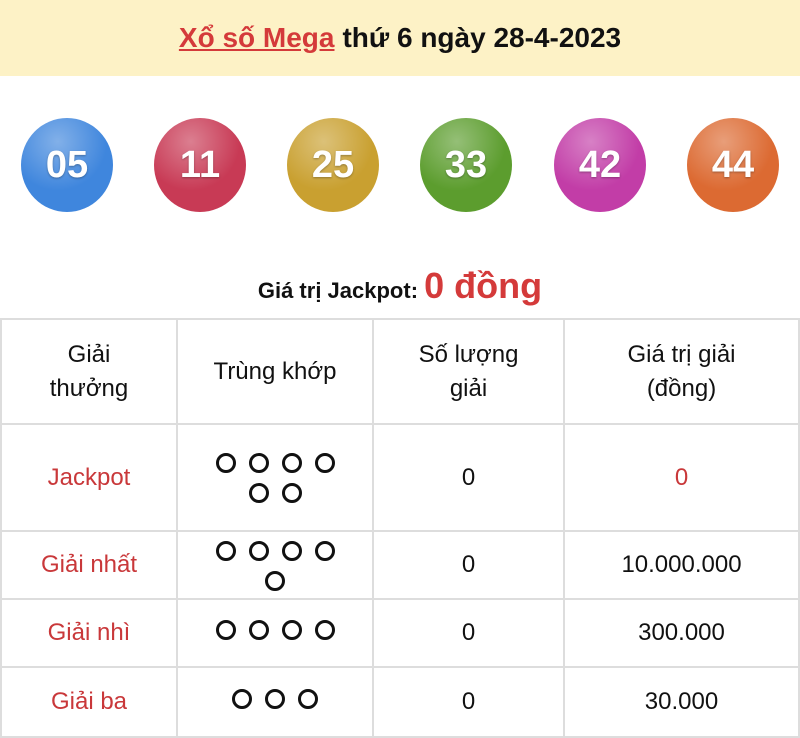 This screenshot has height=738, width=800. What do you see at coordinates (733, 165) in the screenshot?
I see `result-ball: 44` at bounding box center [733, 165].